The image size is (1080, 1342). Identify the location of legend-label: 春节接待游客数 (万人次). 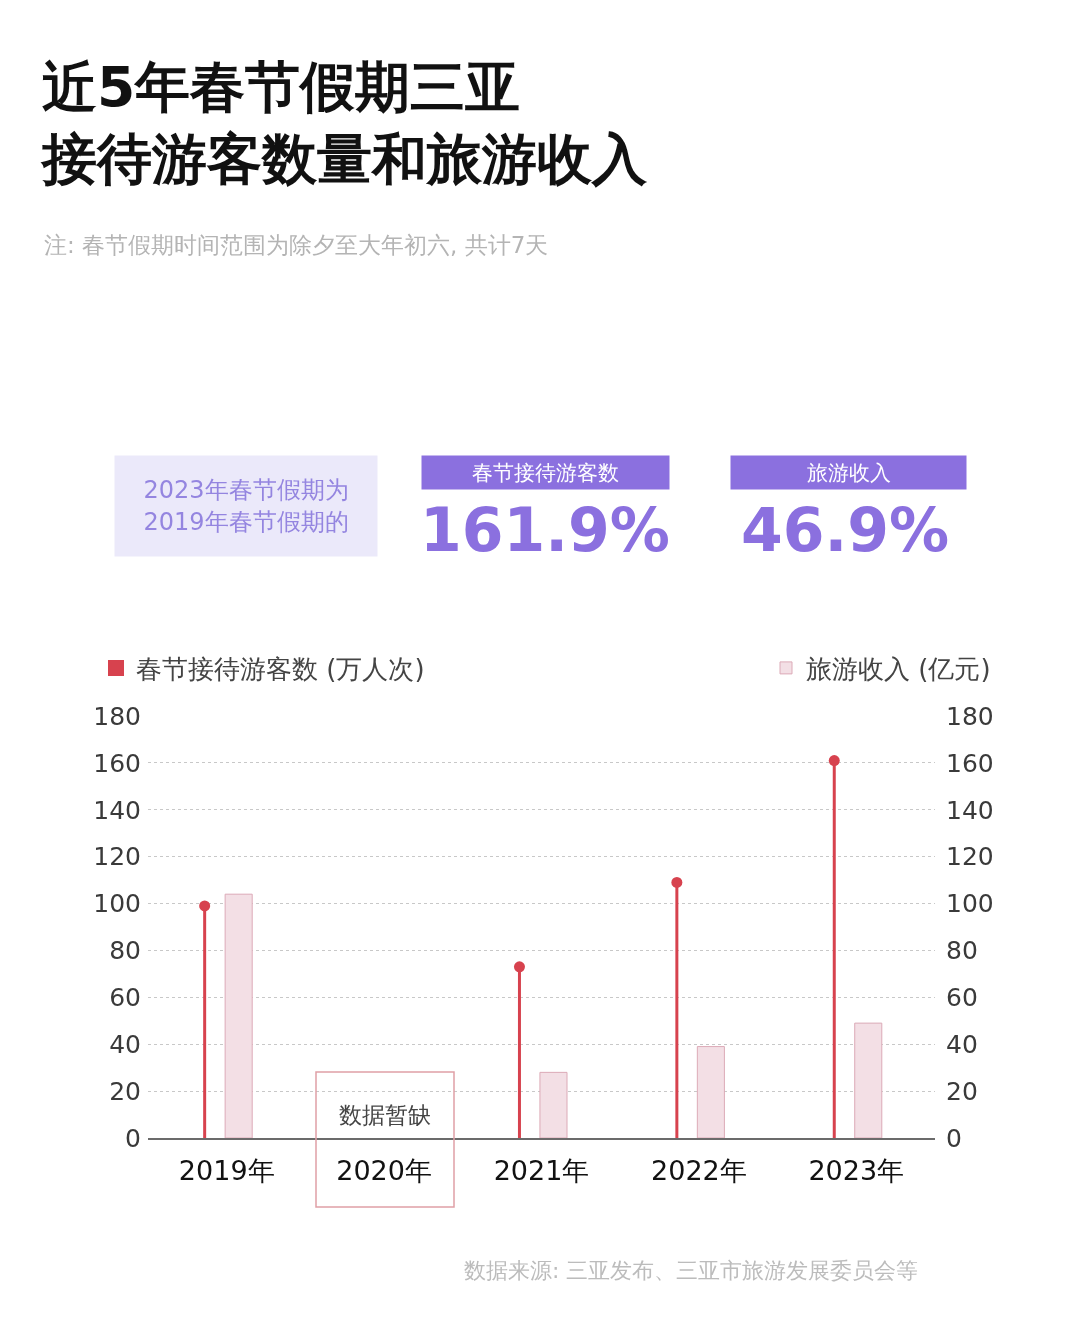
(280, 669).